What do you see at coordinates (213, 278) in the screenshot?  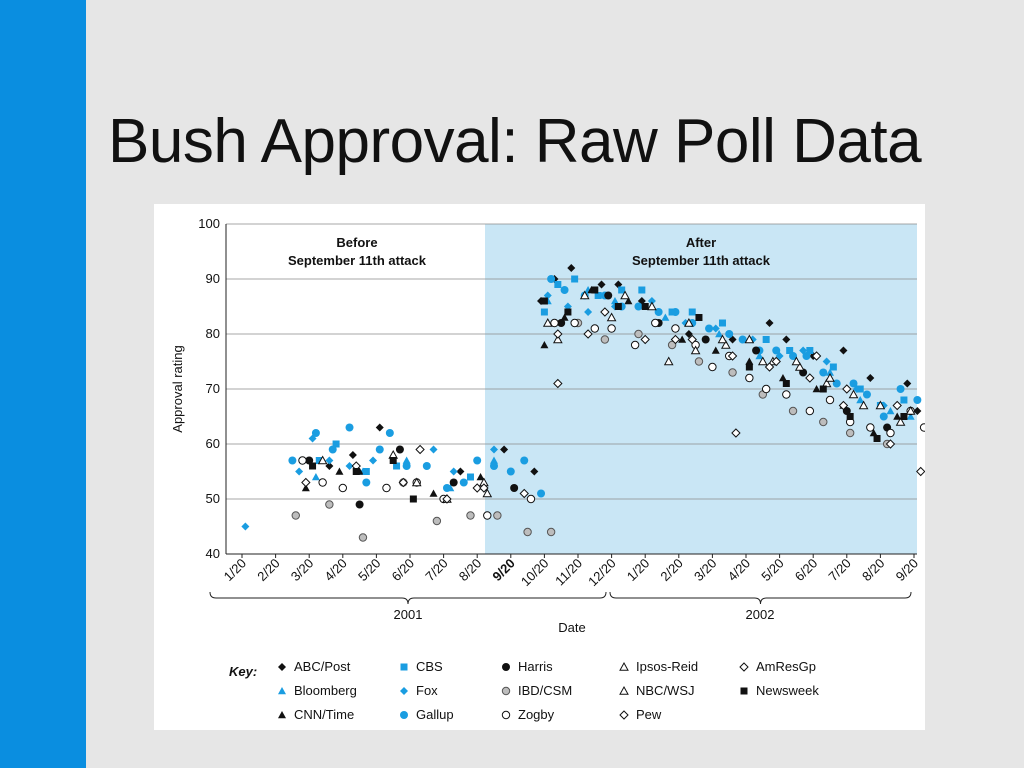 I see `y-tick-label: 90` at bounding box center [213, 278].